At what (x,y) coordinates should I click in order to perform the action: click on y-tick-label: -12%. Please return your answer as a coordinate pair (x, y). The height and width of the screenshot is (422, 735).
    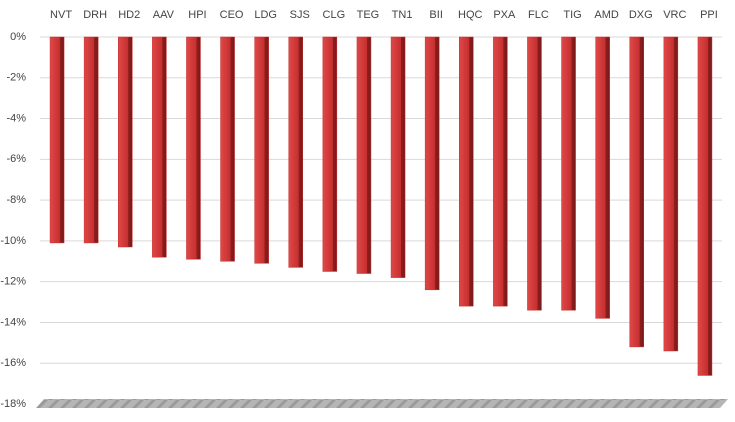
    Looking at the image, I should click on (13, 282).